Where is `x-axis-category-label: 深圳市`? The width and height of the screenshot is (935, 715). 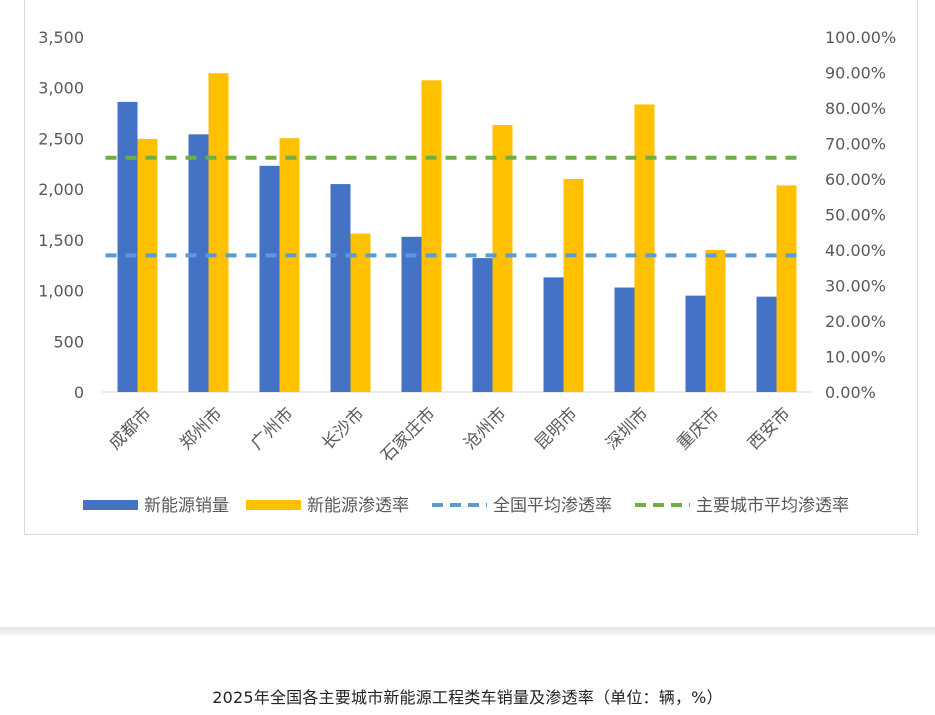
x-axis-category-label: 深圳市 is located at coordinates (627, 429).